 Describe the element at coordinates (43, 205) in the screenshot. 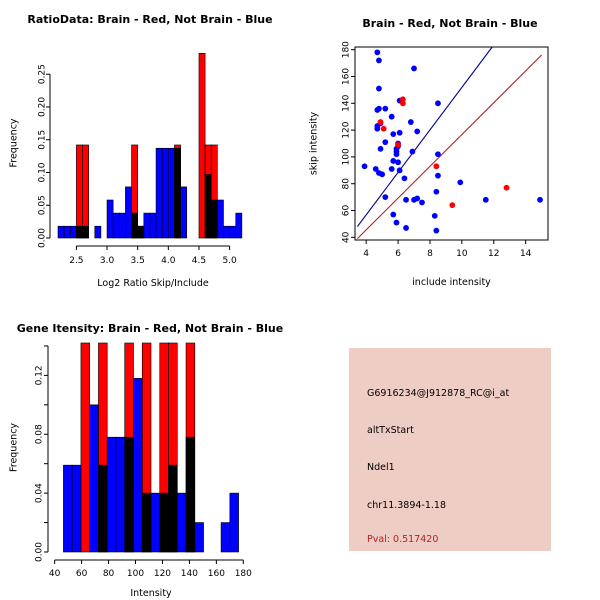

I see `y-axis-tick-label: 0.05` at that location.